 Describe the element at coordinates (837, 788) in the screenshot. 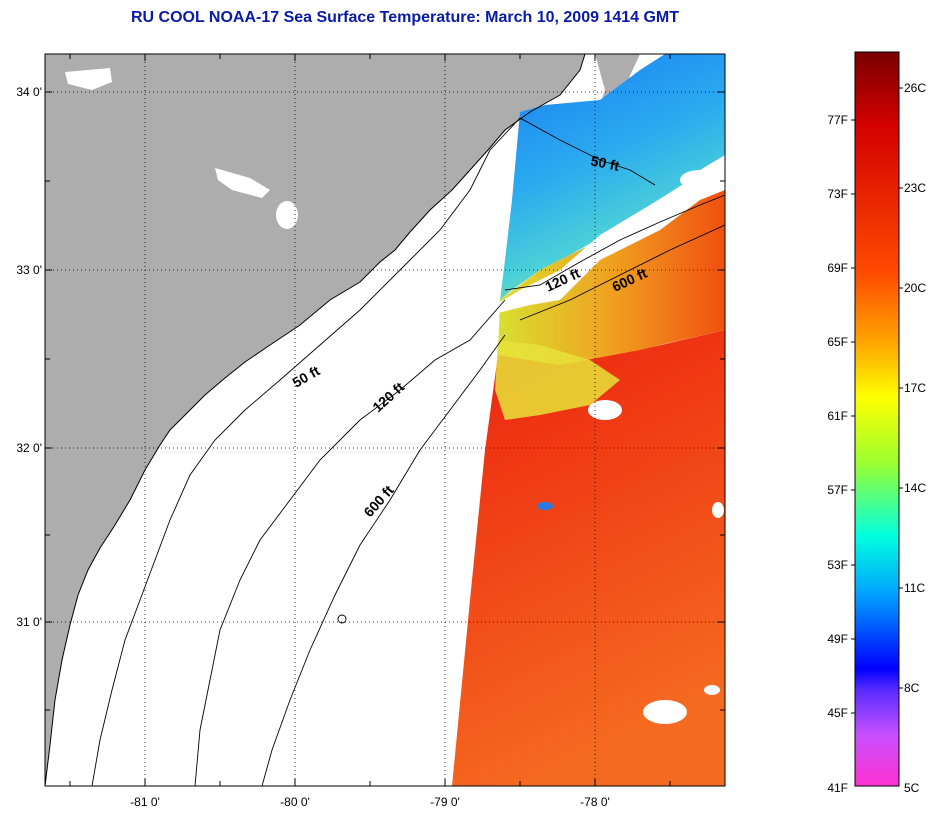

I see `colorbar-f-label: 41F` at that location.